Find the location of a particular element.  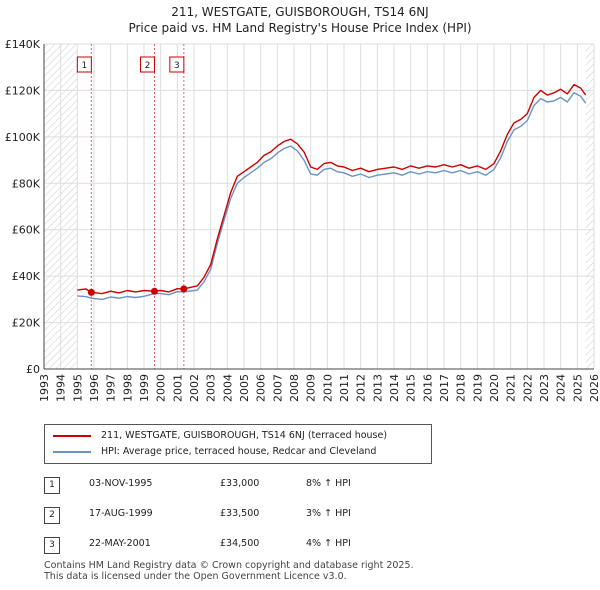

sale-label-number: 3 is located at coordinates (177, 66).